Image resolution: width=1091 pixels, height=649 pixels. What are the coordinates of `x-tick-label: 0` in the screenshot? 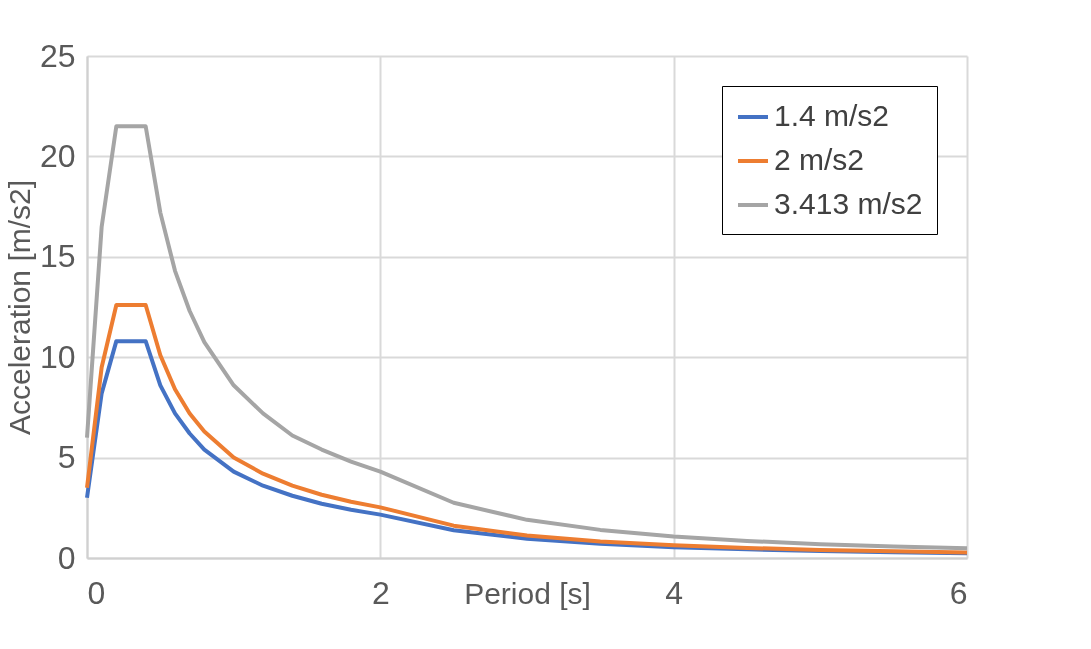 It's located at (96, 592).